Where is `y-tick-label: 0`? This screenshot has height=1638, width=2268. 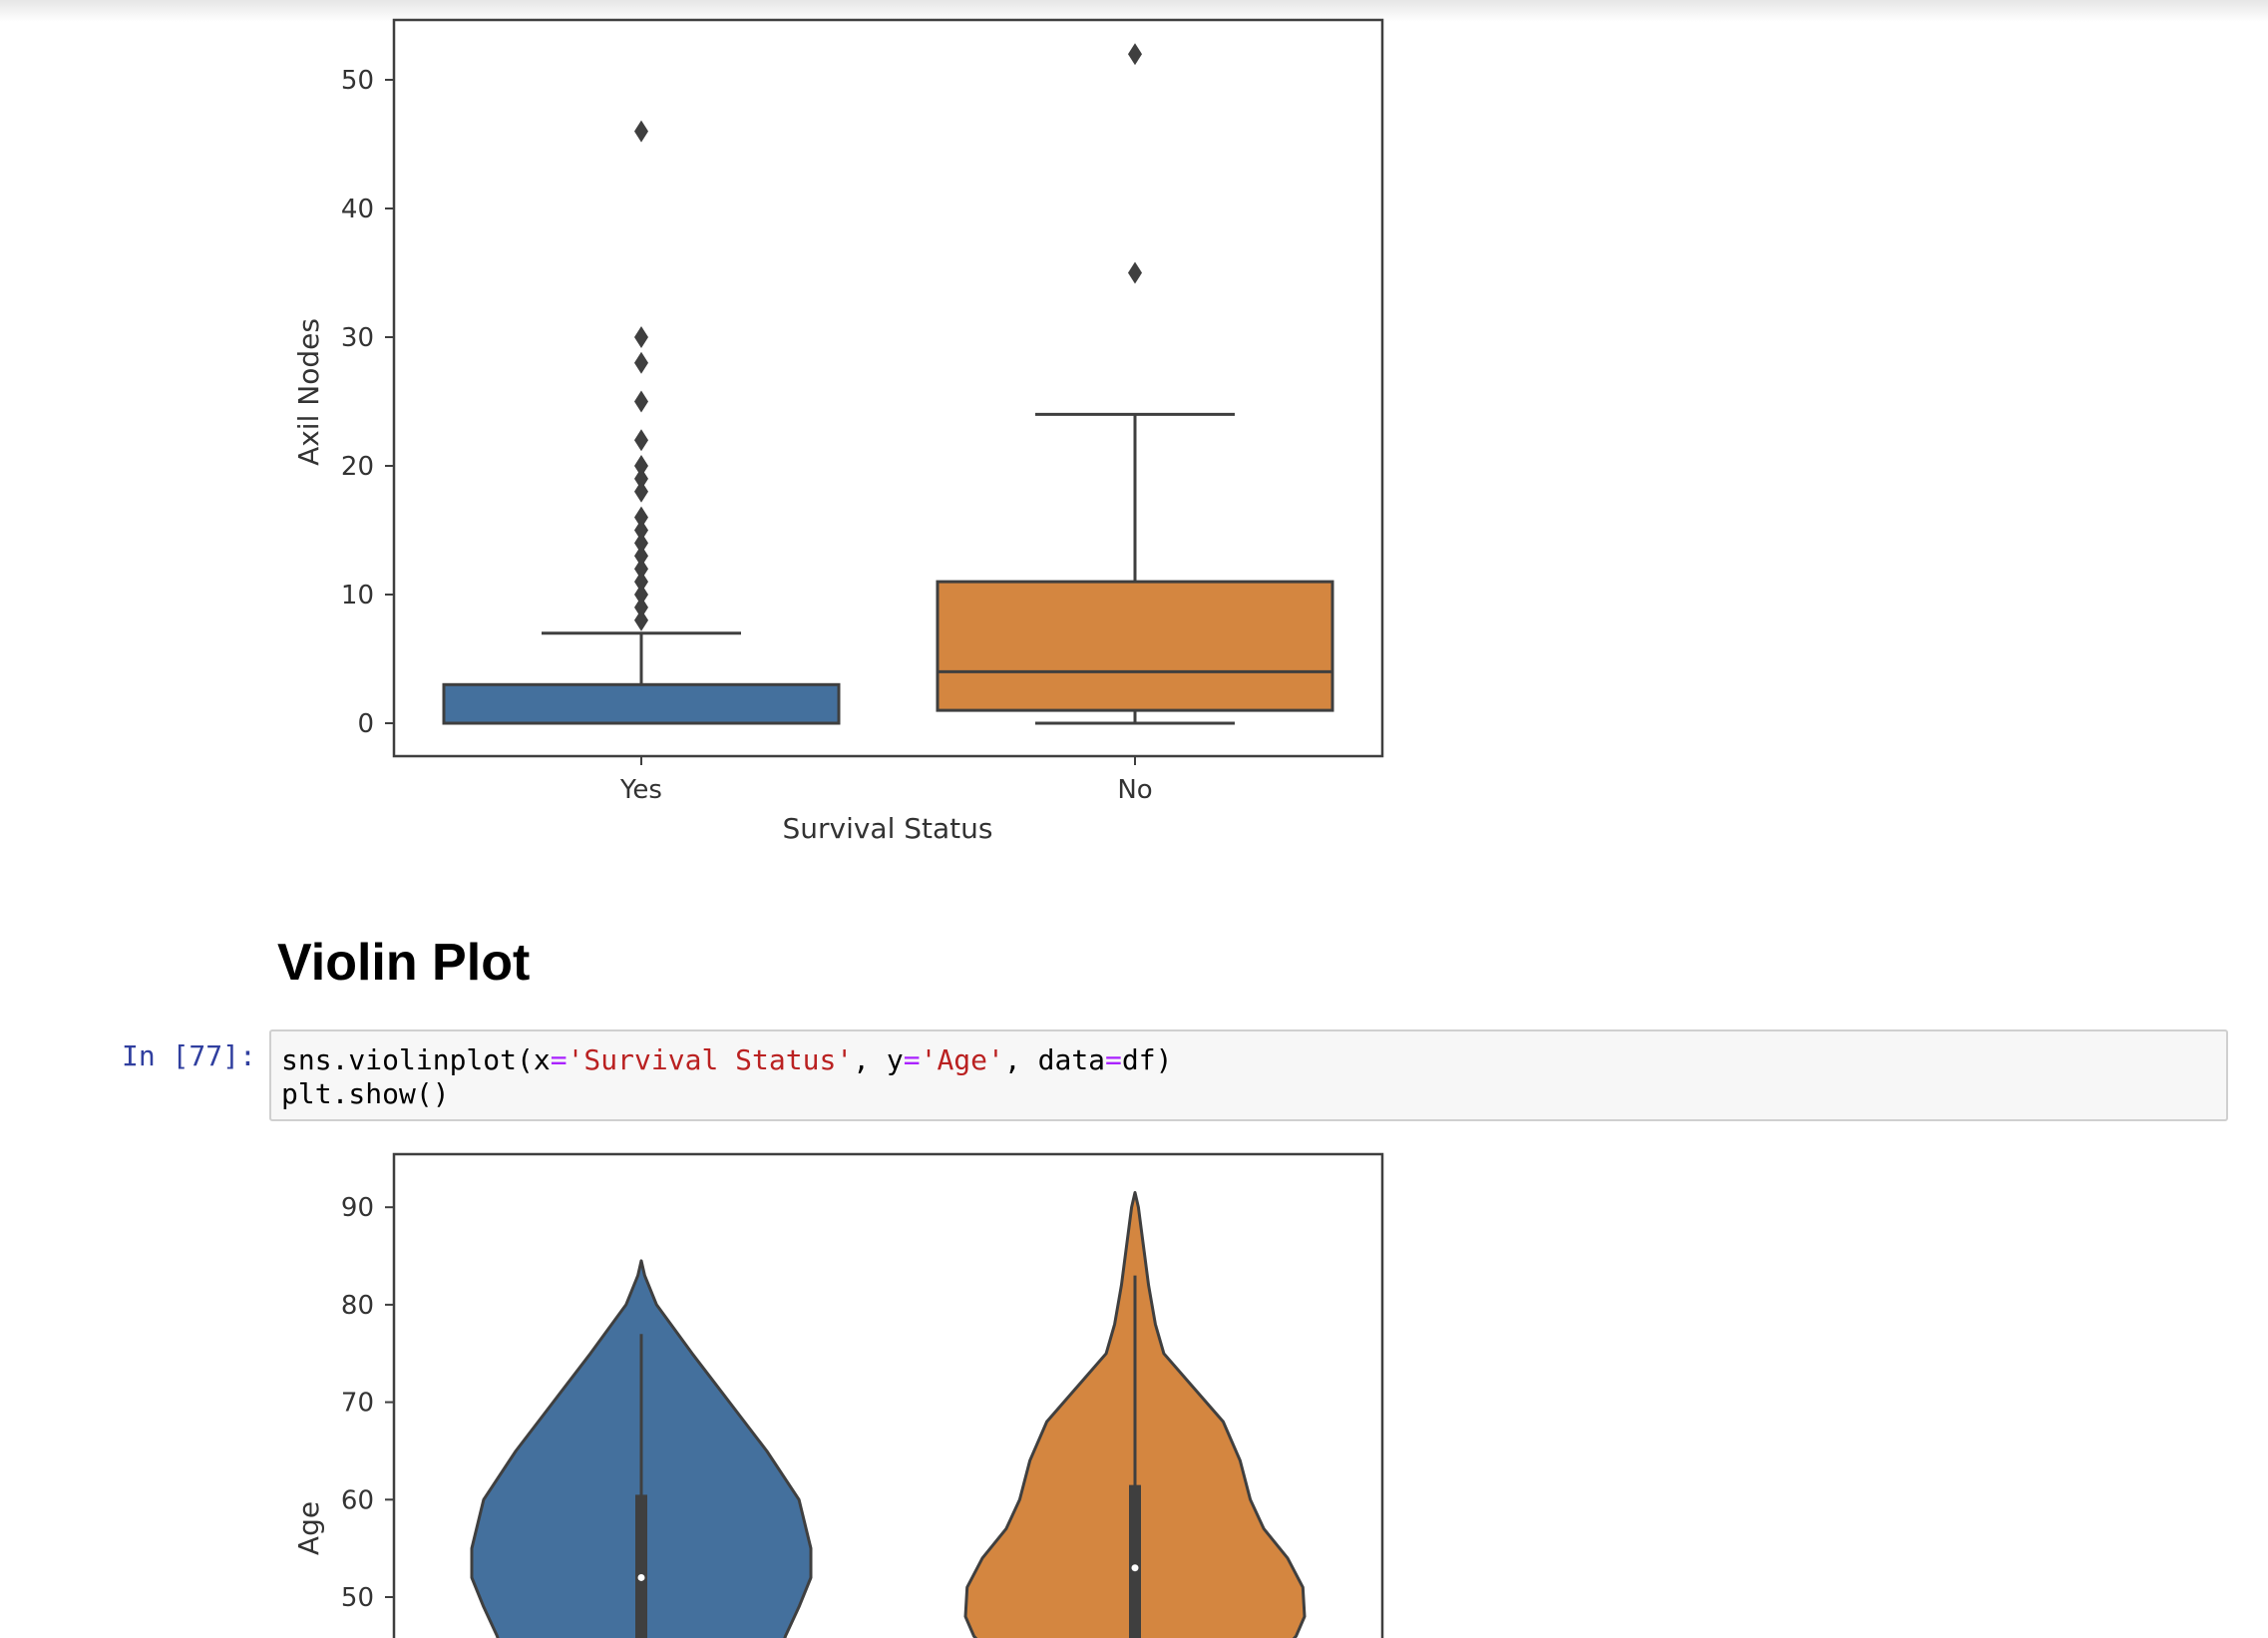
y-tick-label: 0 is located at coordinates (365, 724).